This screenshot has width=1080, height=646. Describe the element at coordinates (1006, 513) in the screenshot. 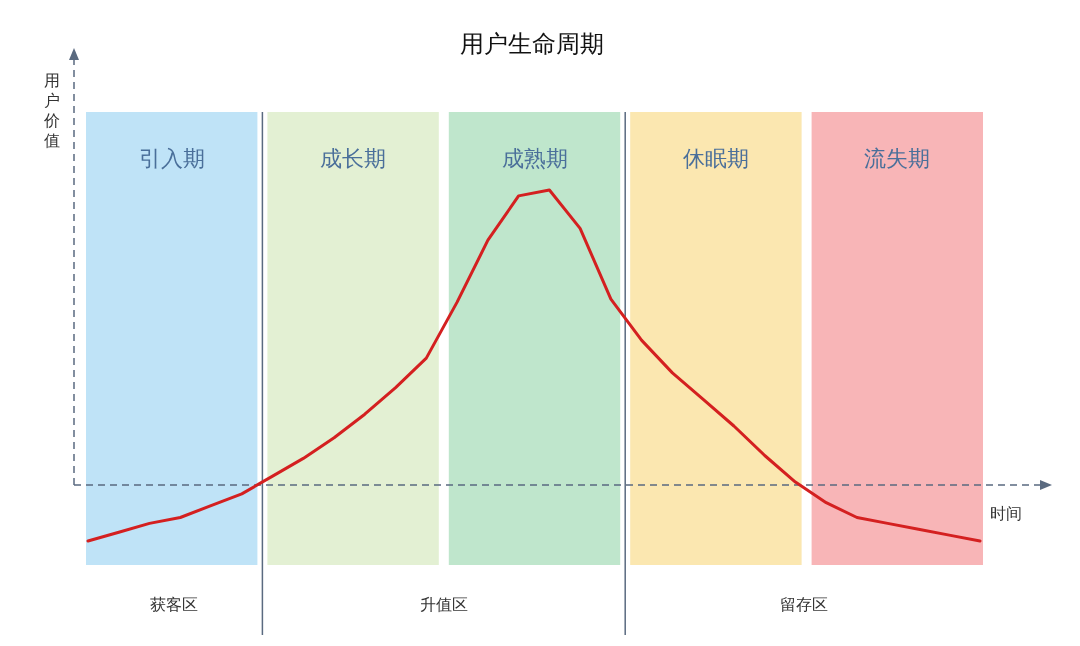

I see `x-axis-title: 时间` at that location.